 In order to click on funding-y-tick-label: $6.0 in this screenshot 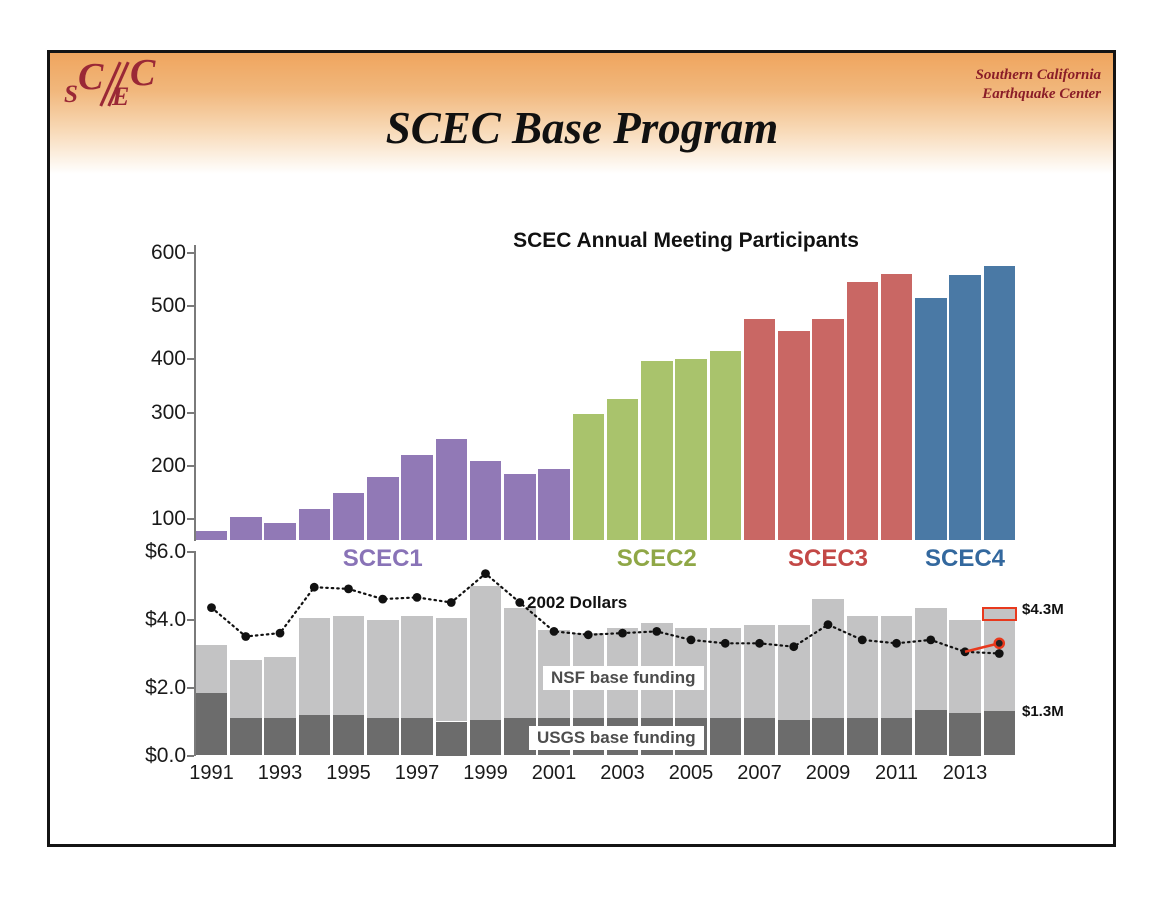, I will do `click(165, 551)`.